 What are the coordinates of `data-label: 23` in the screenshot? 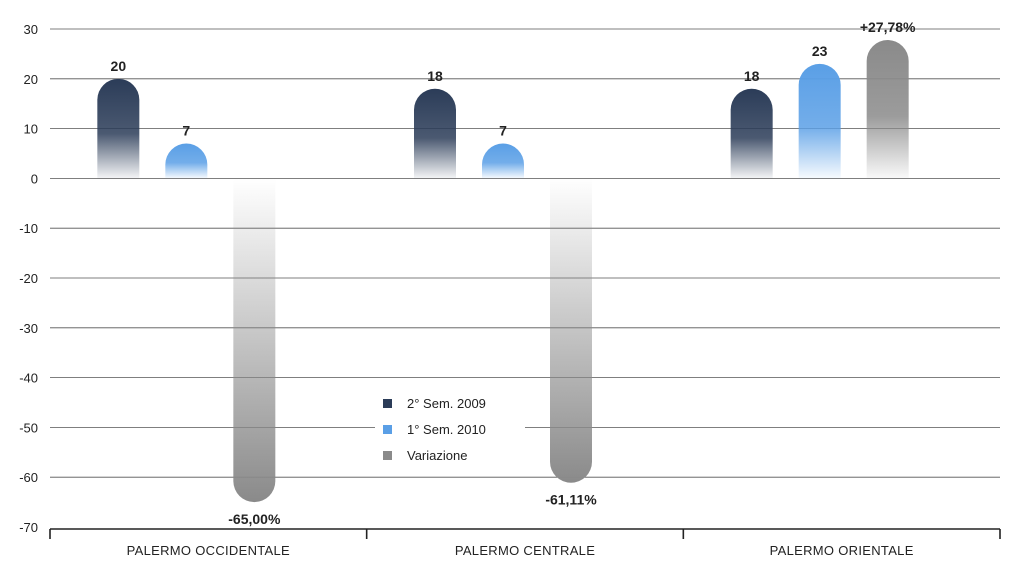 It's located at (820, 51).